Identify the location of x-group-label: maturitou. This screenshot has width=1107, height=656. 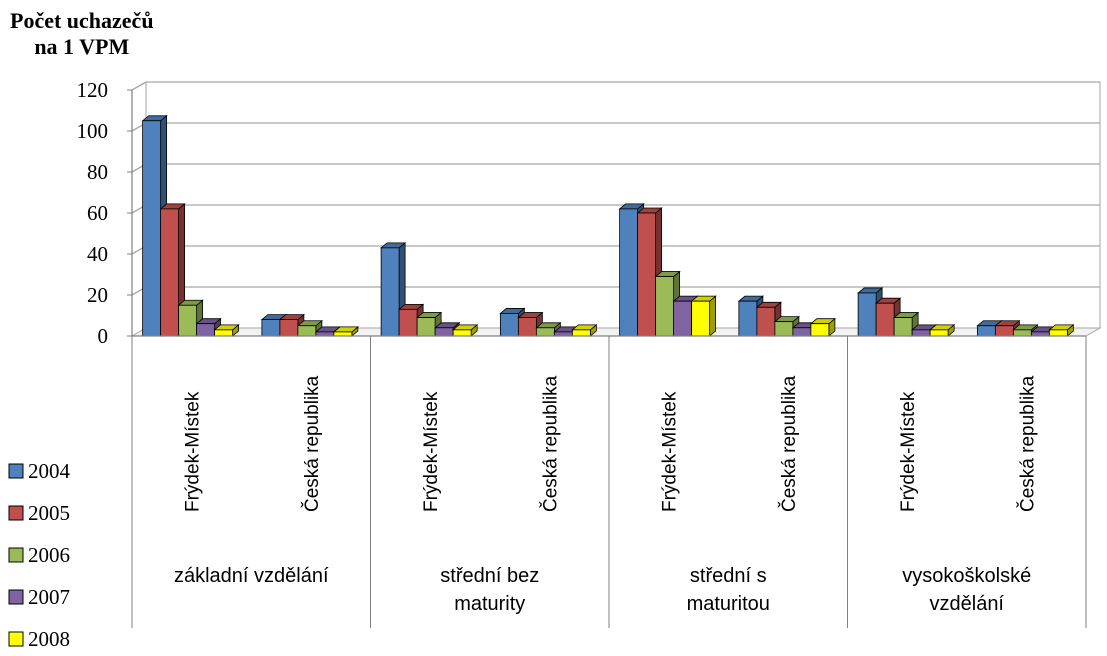
(728, 604).